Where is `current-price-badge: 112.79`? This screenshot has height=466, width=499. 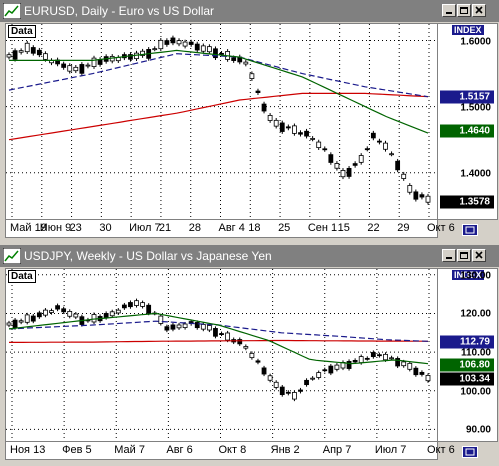
current-price-badge: 112.79 is located at coordinates (467, 342).